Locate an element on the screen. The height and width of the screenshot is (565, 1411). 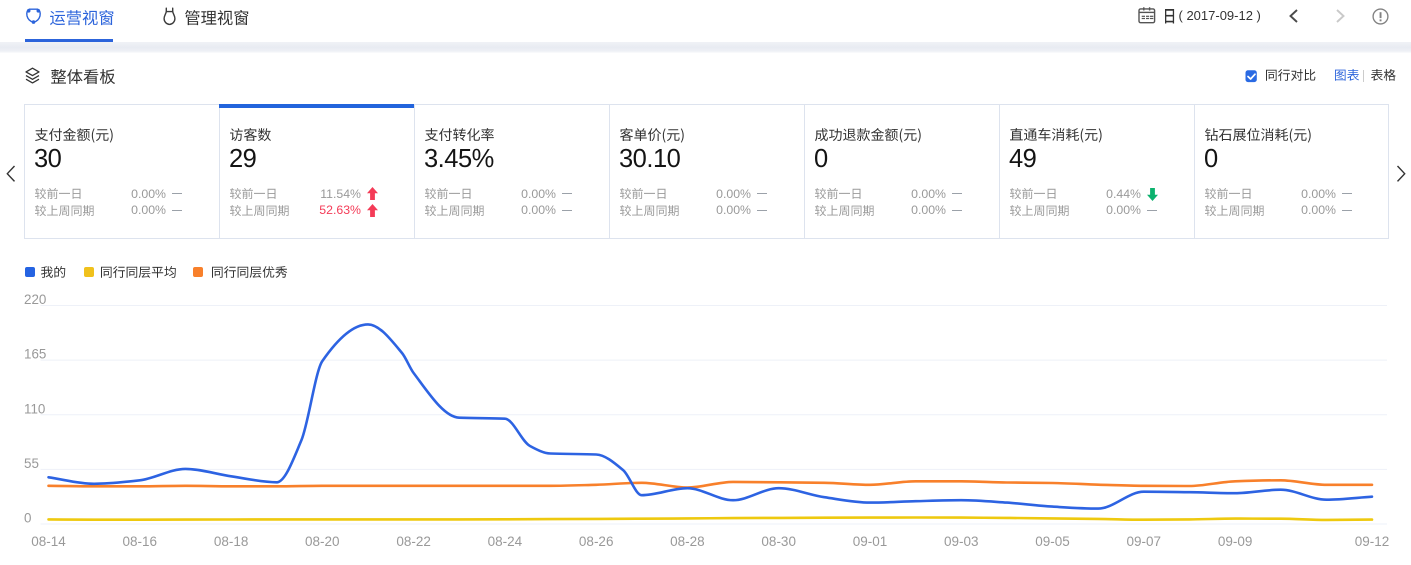
svg-text: 08-22 is located at coordinates (413, 541).